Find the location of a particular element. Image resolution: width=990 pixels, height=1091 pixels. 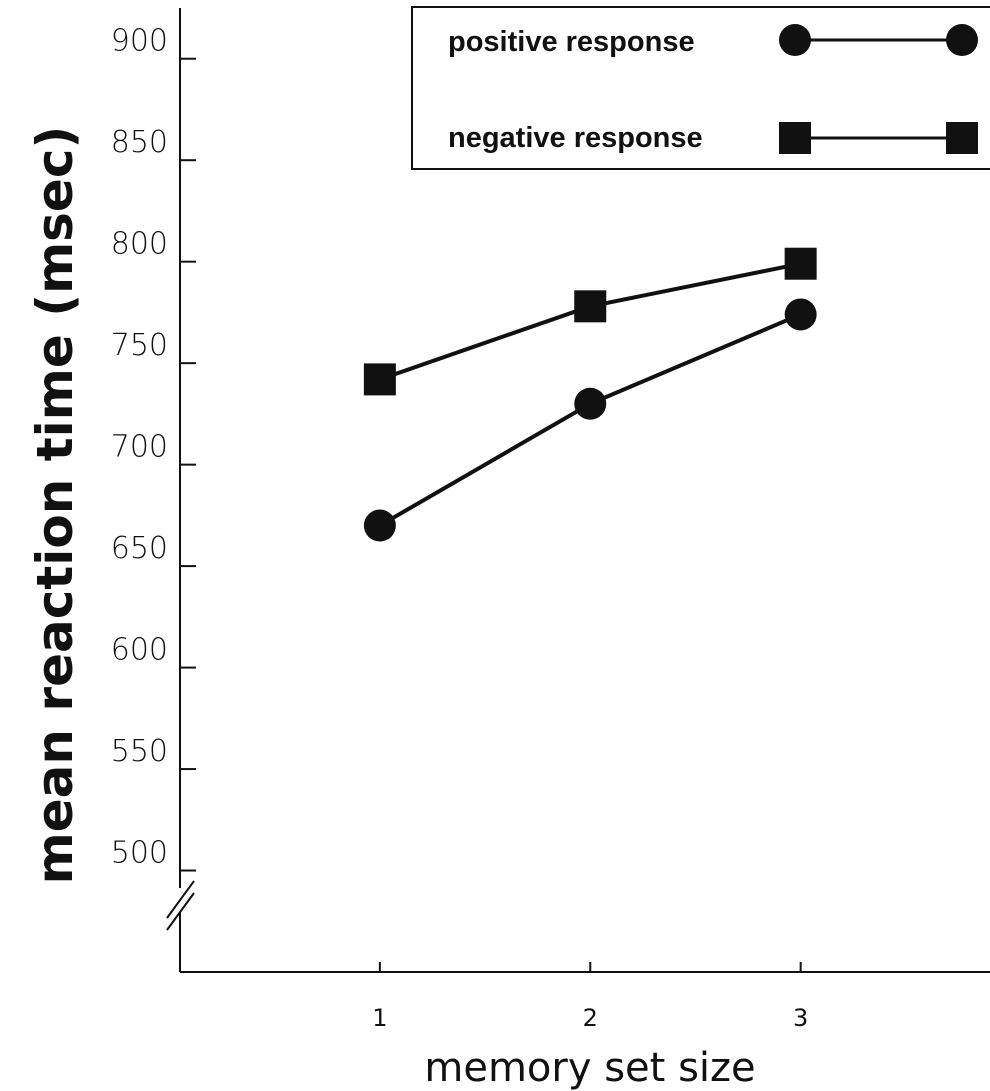

legend-box is located at coordinates (700, 88).